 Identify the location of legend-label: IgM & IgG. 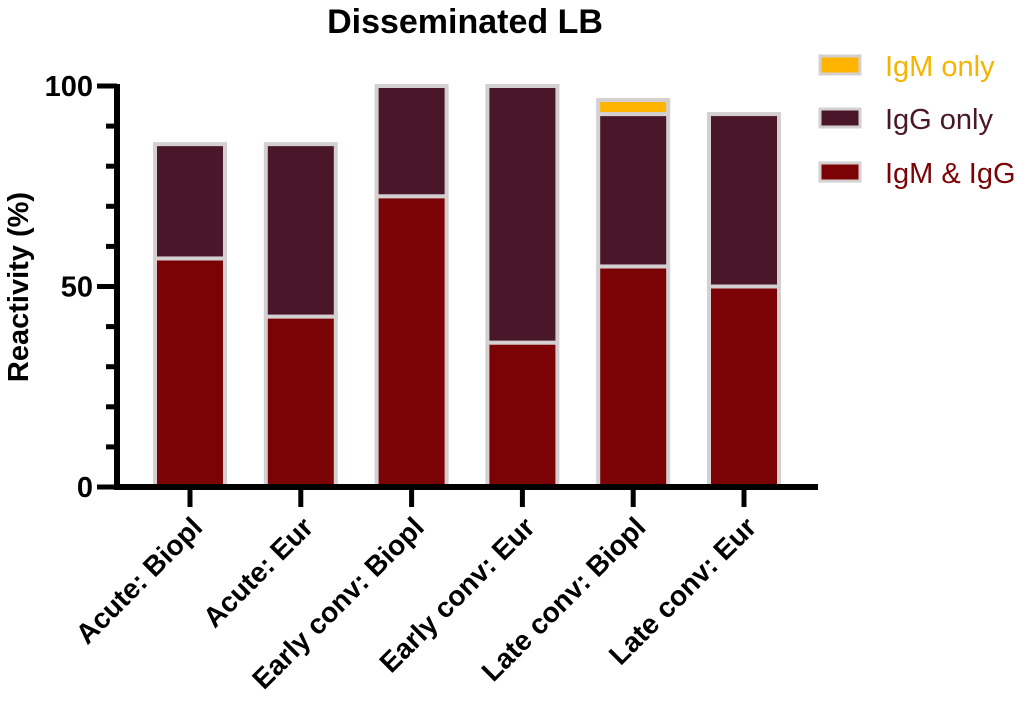
(950, 174).